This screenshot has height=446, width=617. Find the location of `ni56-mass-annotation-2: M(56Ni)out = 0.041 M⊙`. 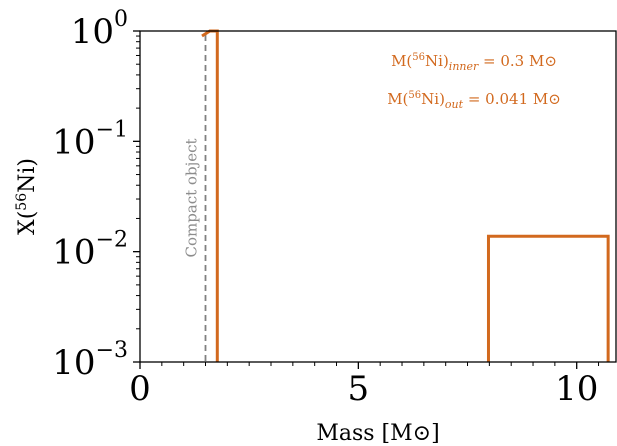

ni56-mass-annotation-2: M(56Ni)out = 0.041 M⊙ is located at coordinates (474, 100).